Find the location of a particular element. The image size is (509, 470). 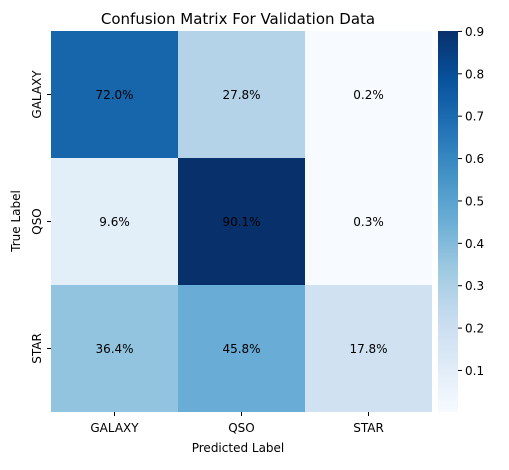

colorbar-tick-label: 0.9 is located at coordinates (474, 32).